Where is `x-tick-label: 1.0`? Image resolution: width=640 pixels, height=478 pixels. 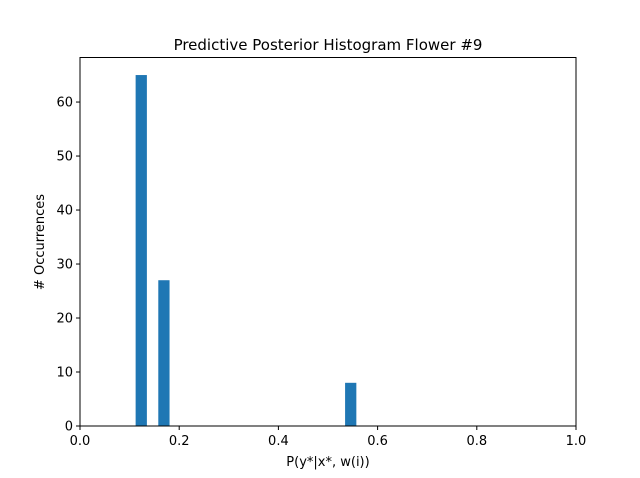
x-tick-label: 1.0 is located at coordinates (576, 441).